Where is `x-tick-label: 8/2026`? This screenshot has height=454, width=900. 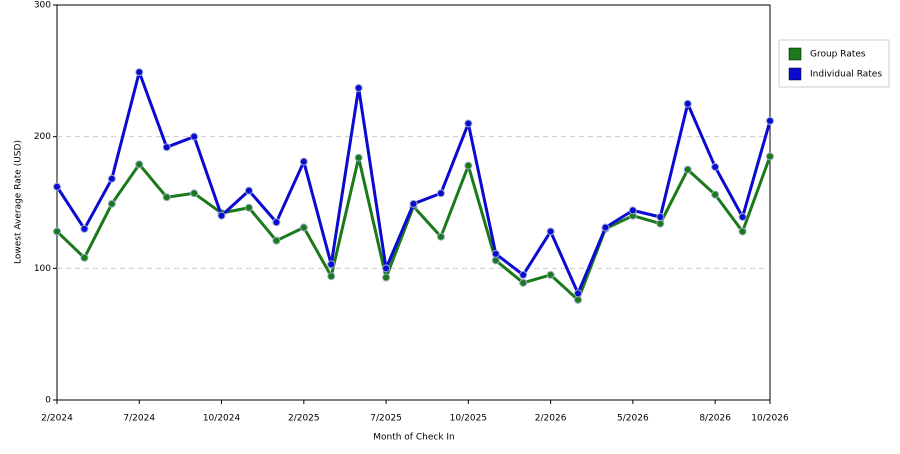
x-tick-label: 8/2026 is located at coordinates (715, 419).